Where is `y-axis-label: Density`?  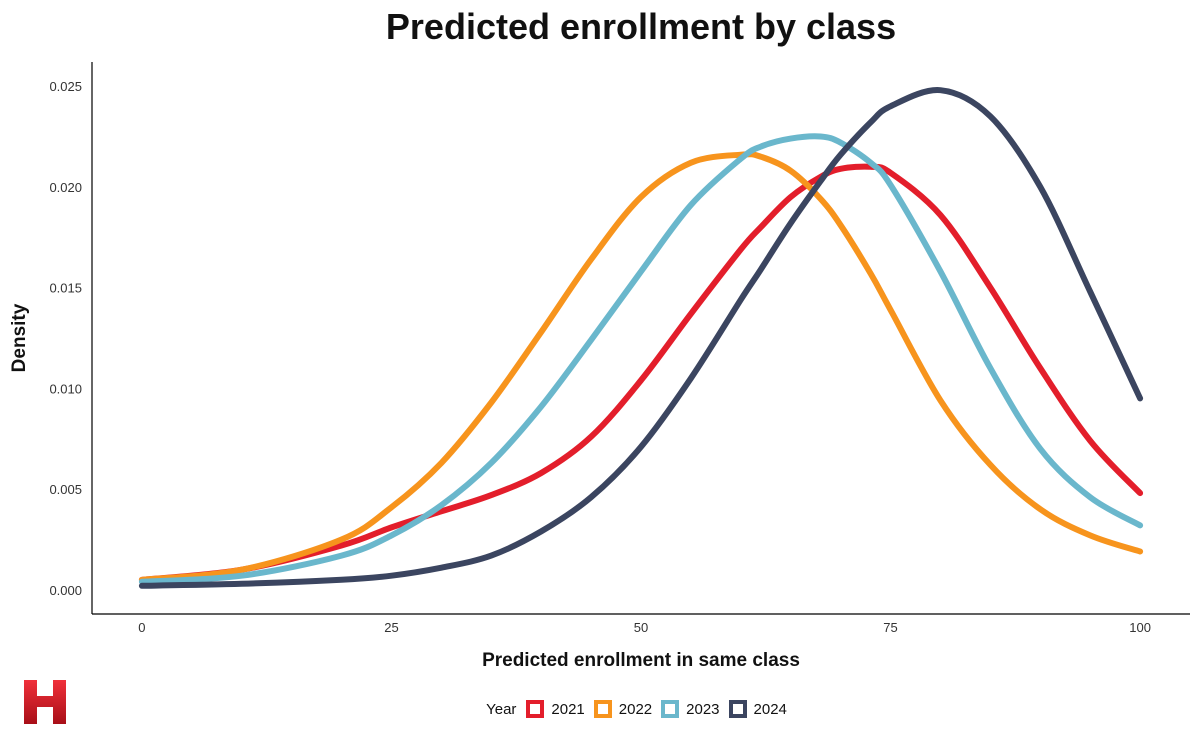 y-axis-label: Density is located at coordinates (19, 338).